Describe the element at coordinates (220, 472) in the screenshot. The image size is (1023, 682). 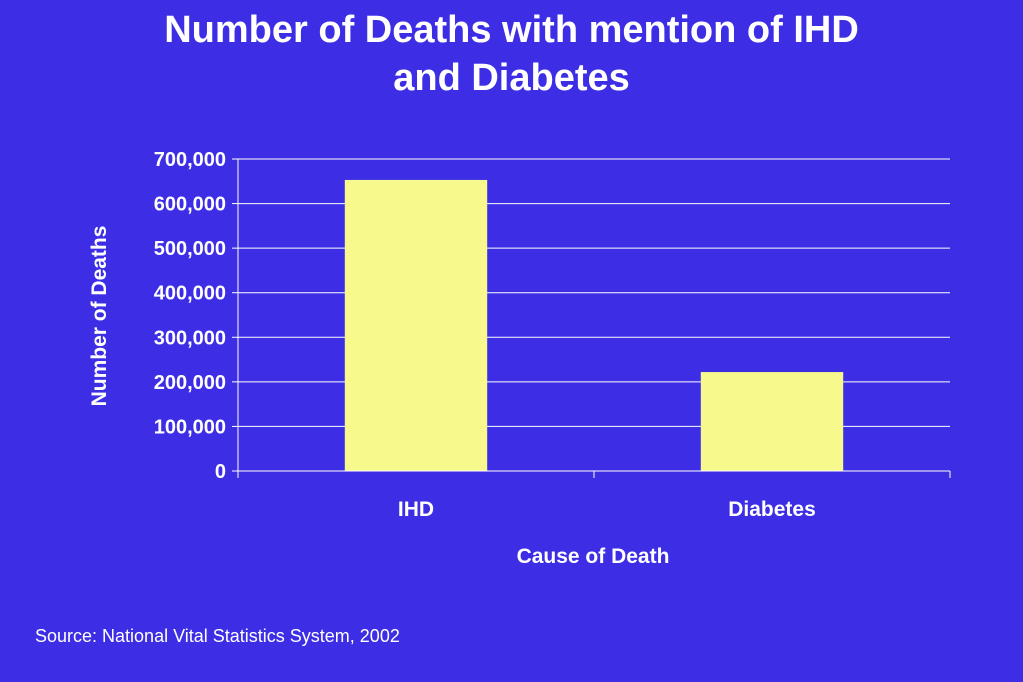
I see `y-tick-label: 0` at that location.